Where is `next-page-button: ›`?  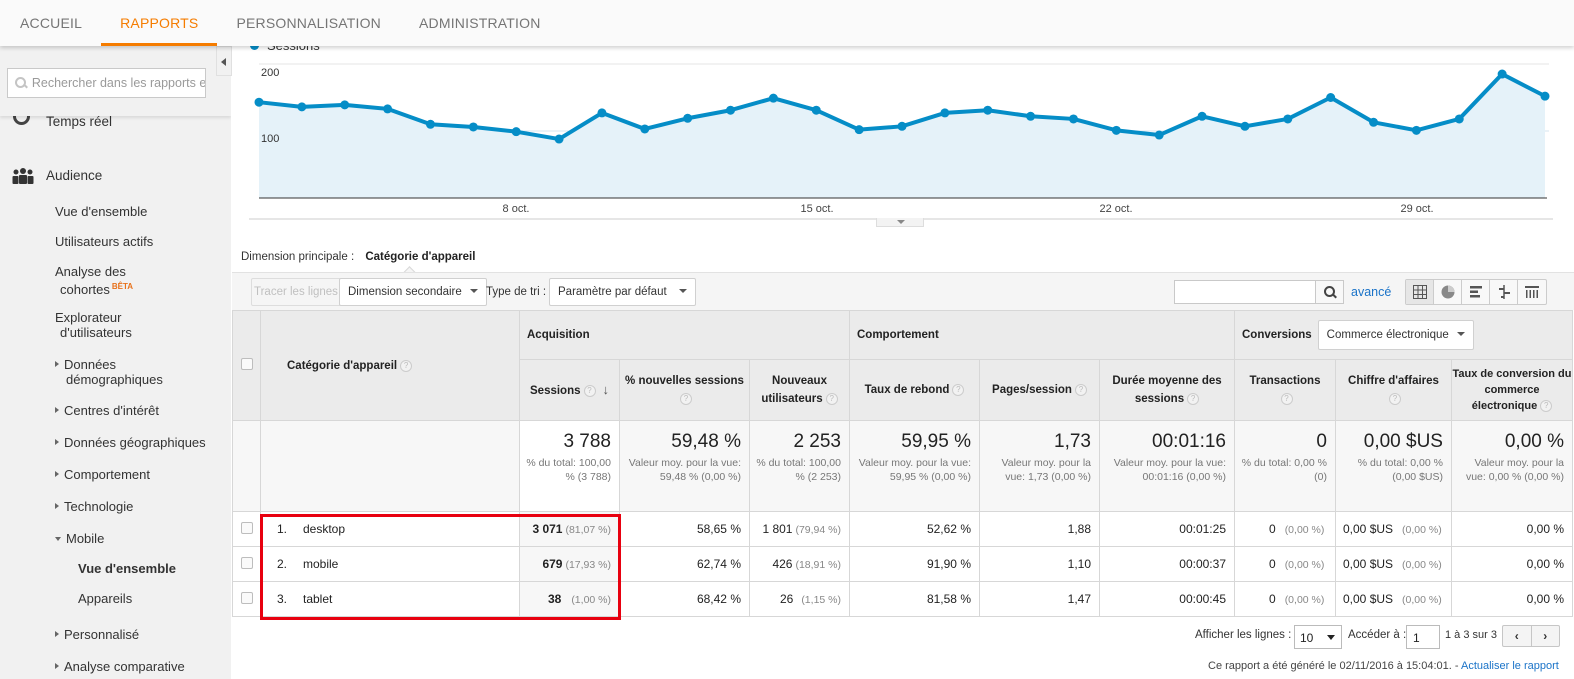 next-page-button: › is located at coordinates (1545, 636).